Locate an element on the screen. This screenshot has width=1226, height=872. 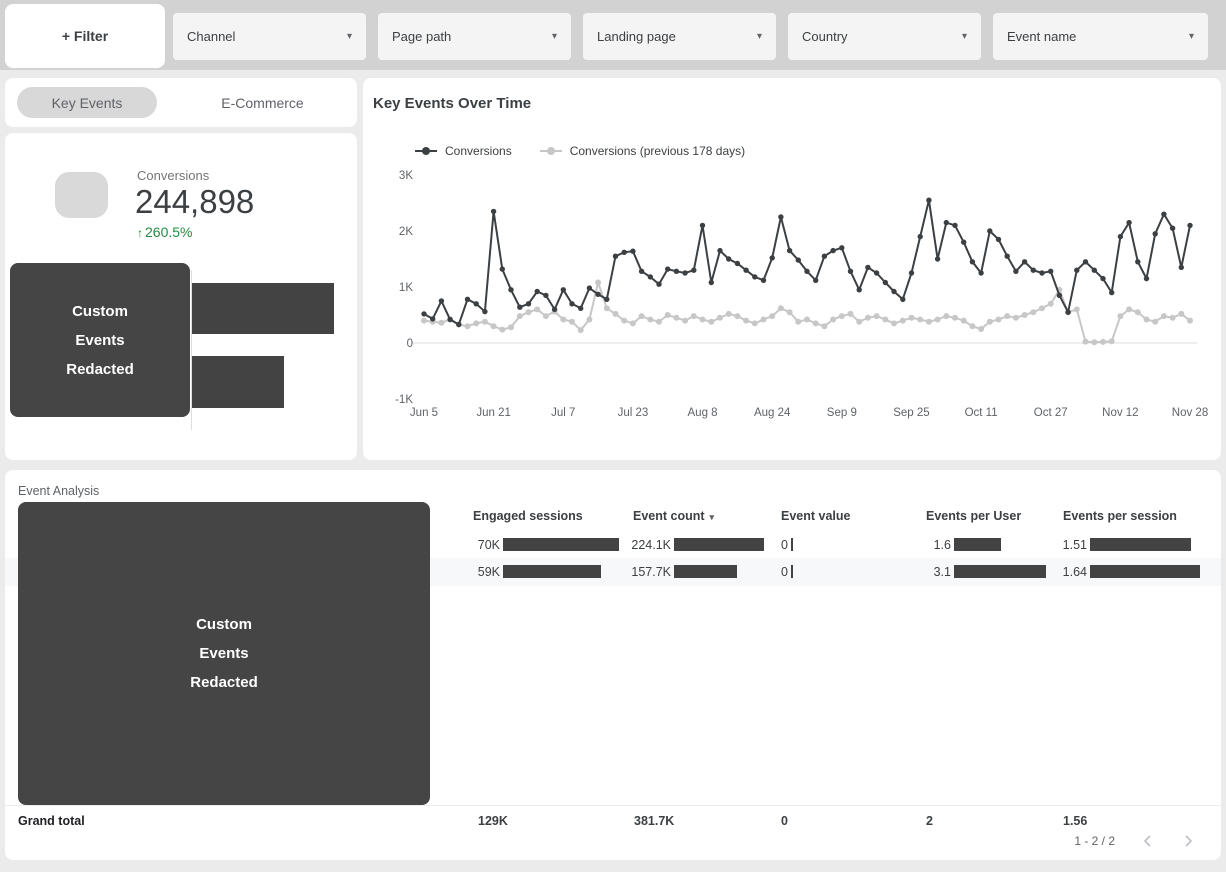
previous-page-button is located at coordinates (1148, 841).